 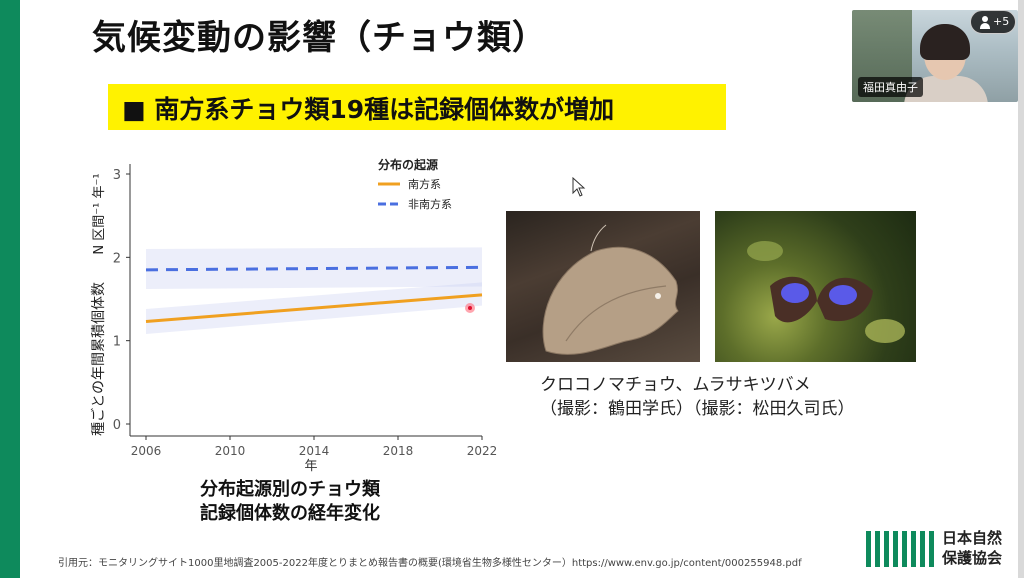 I want to click on mouse-cursor-icon, so click(x=579, y=187).